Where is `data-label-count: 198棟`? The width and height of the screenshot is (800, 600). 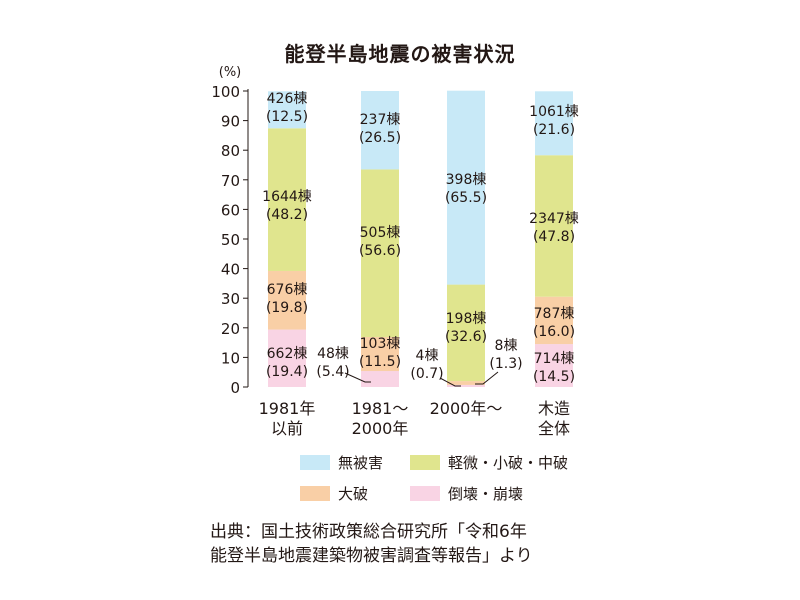 data-label-count: 198棟 is located at coordinates (466, 319).